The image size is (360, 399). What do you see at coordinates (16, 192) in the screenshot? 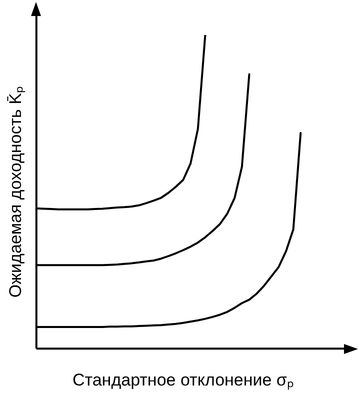
I see `y-axis-title: Ожидаемая доходность K̄ₚ` at bounding box center [16, 192].